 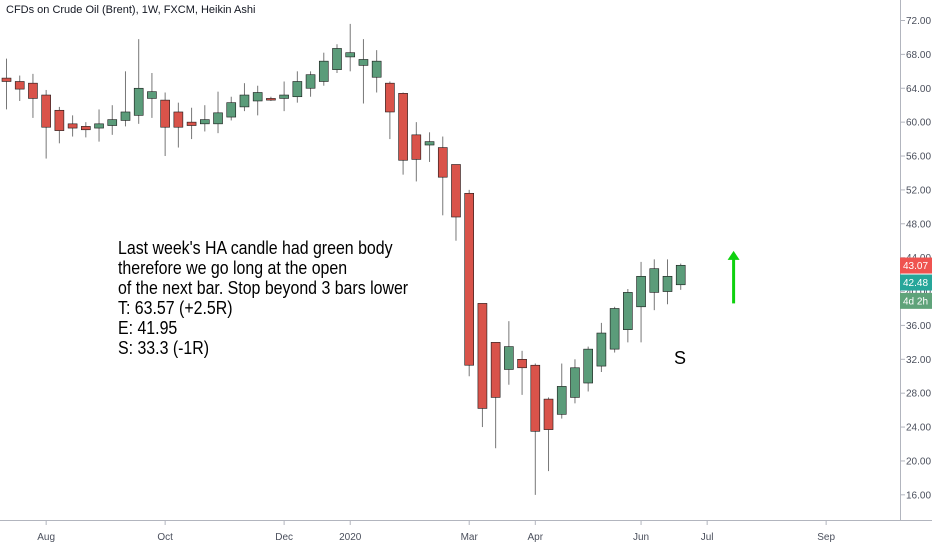 I want to click on x-tick-label: Jul, so click(x=707, y=537).